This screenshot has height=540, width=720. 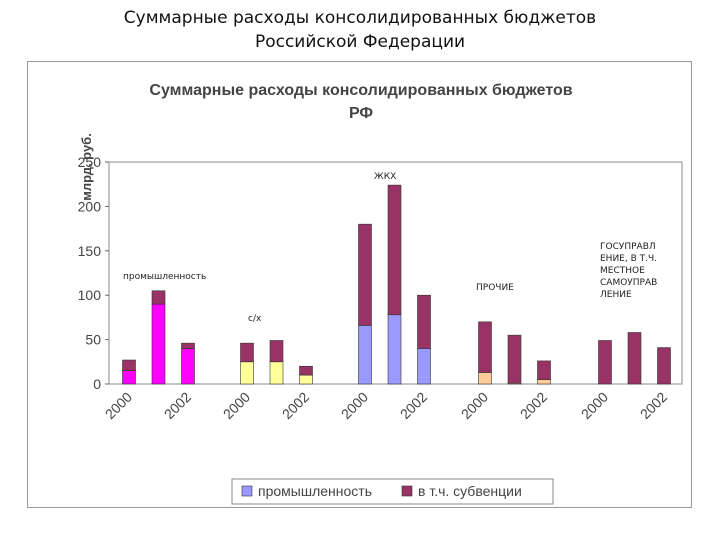 I want to click on slide-title-line2: Российской Федерации, so click(x=360, y=42).